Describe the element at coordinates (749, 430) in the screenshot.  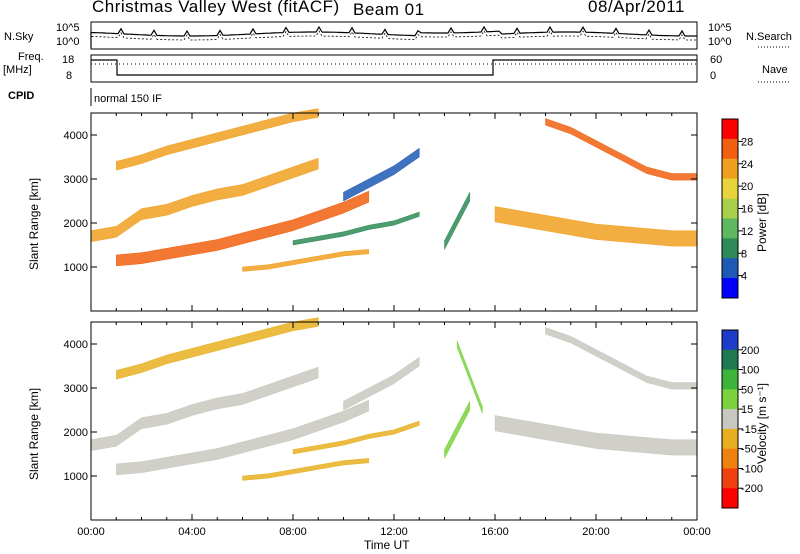
I see `colorbar-tick-label: -15` at that location.